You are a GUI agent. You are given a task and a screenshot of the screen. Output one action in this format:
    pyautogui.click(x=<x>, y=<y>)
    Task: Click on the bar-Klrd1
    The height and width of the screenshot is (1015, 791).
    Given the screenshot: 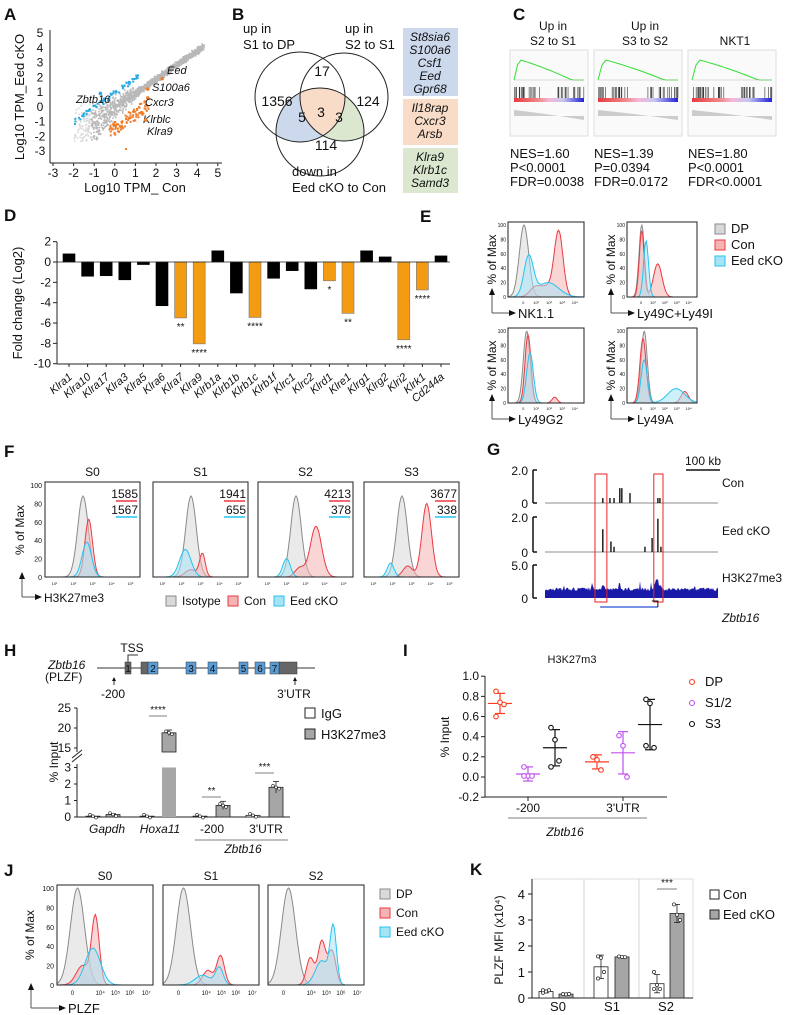 What is the action you would take?
    pyautogui.click(x=329, y=271)
    